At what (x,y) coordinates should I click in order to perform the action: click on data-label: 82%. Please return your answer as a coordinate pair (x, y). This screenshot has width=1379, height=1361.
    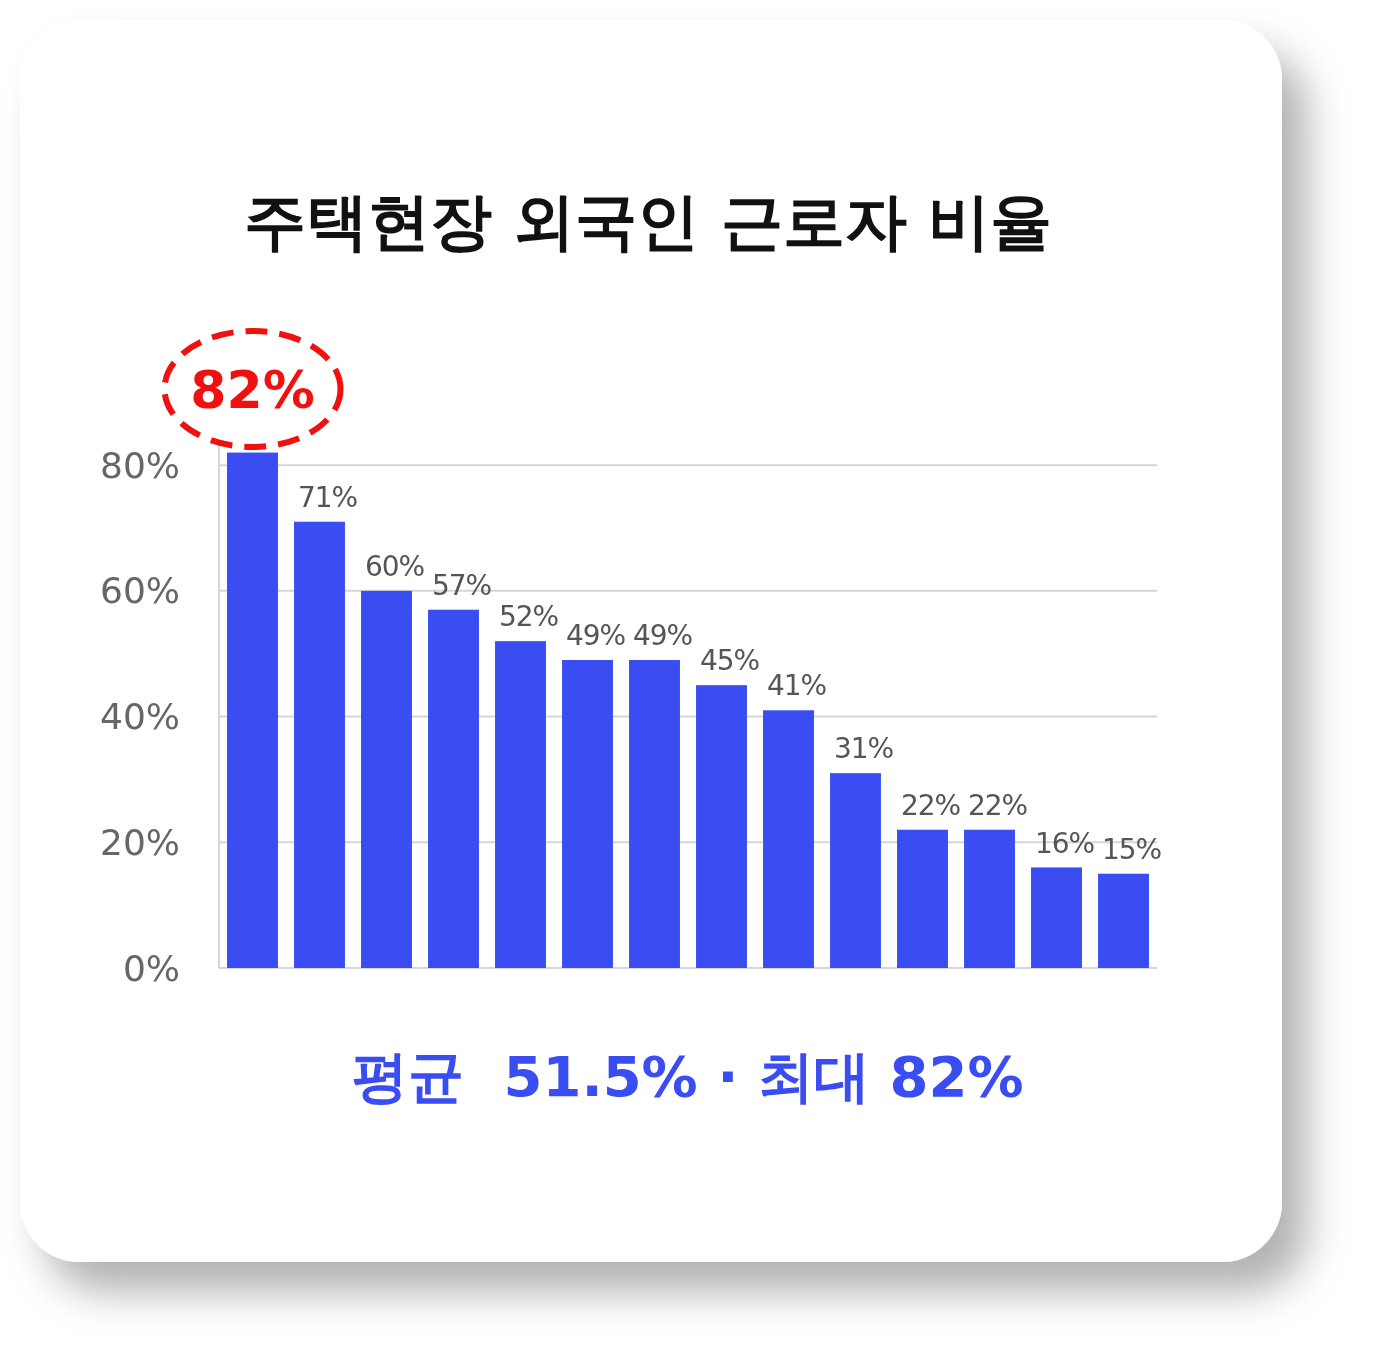
    Looking at the image, I should click on (252, 390).